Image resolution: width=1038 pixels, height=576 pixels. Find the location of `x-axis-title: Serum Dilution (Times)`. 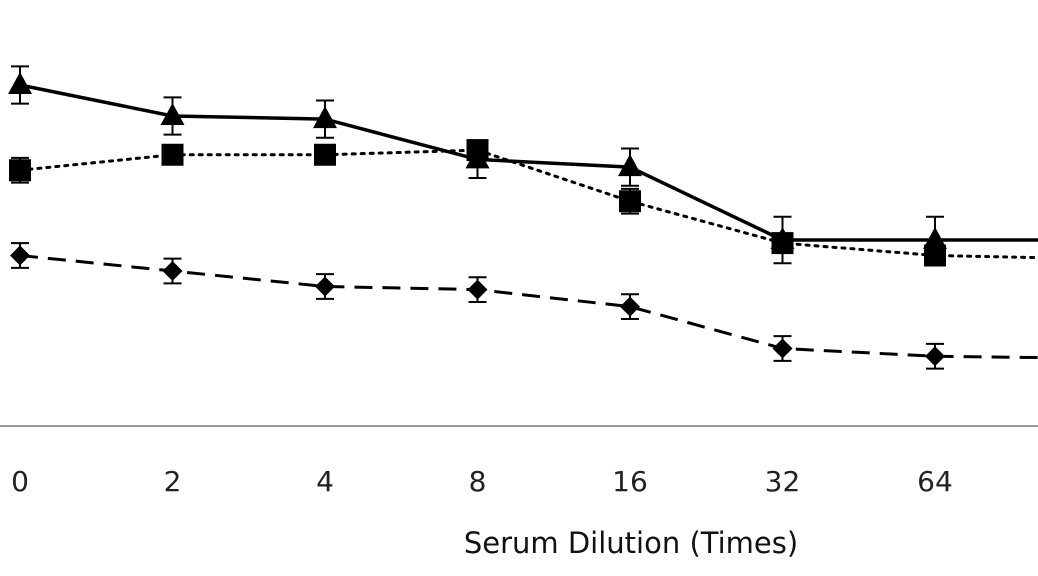

x-axis-title: Serum Dilution (Times) is located at coordinates (631, 543).